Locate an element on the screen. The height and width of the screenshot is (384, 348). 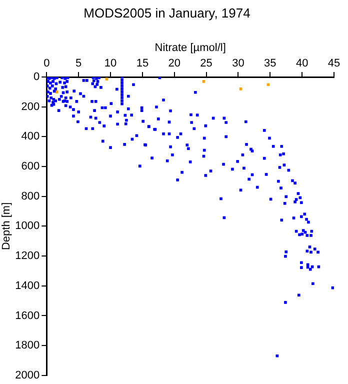
y-tick-label: 1000 is located at coordinates (27, 226).